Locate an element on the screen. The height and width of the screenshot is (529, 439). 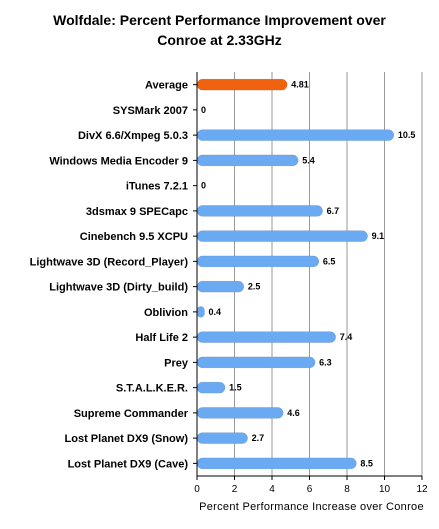
category-label: Half Life 2 is located at coordinates (161, 338).